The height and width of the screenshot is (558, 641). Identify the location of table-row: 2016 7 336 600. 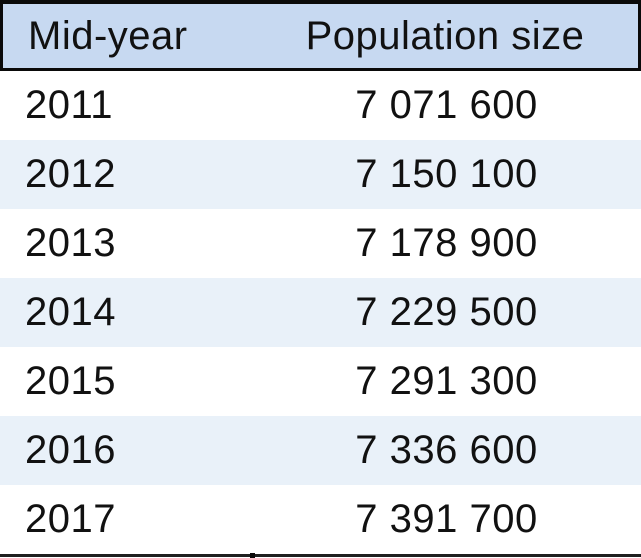
(320, 450).